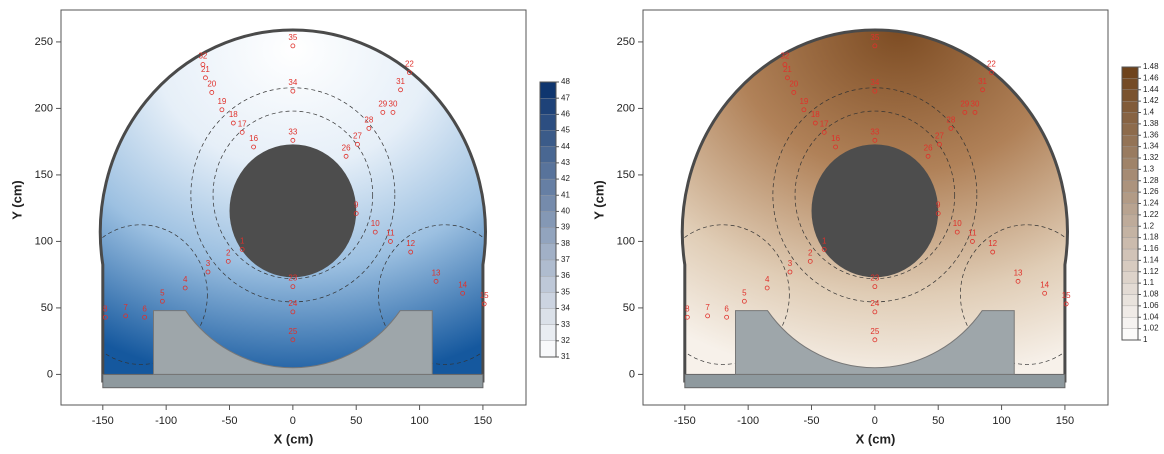 The image size is (1164, 454). Describe the element at coordinates (565, 308) in the screenshot. I see `colorbar-label: 34` at that location.